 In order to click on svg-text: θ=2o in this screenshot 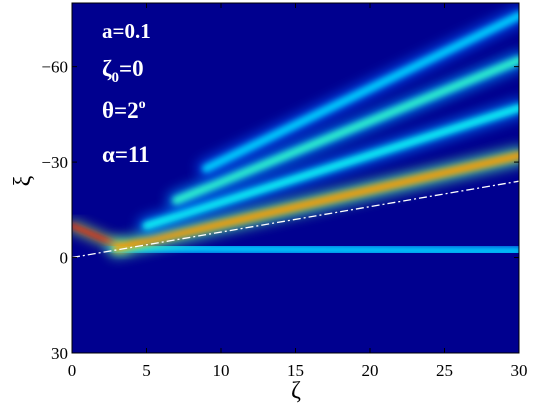, I will do `click(124, 110)`.